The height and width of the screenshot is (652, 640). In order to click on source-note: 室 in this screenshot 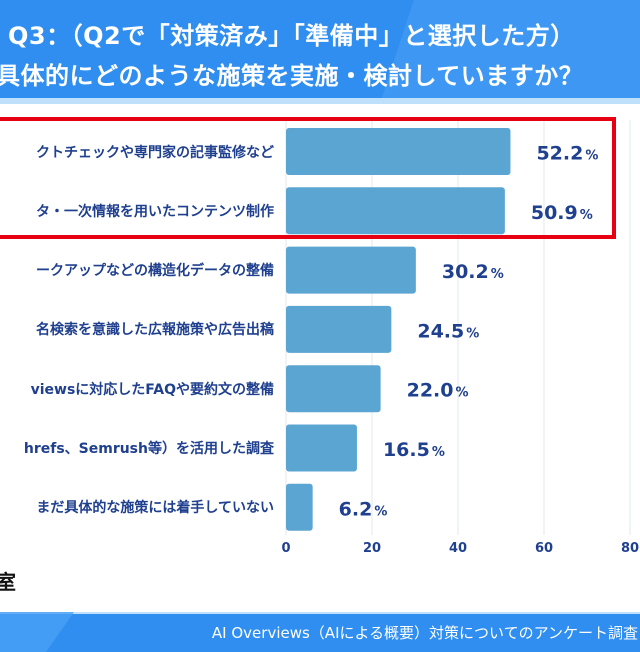, I will do `click(8, 582)`.